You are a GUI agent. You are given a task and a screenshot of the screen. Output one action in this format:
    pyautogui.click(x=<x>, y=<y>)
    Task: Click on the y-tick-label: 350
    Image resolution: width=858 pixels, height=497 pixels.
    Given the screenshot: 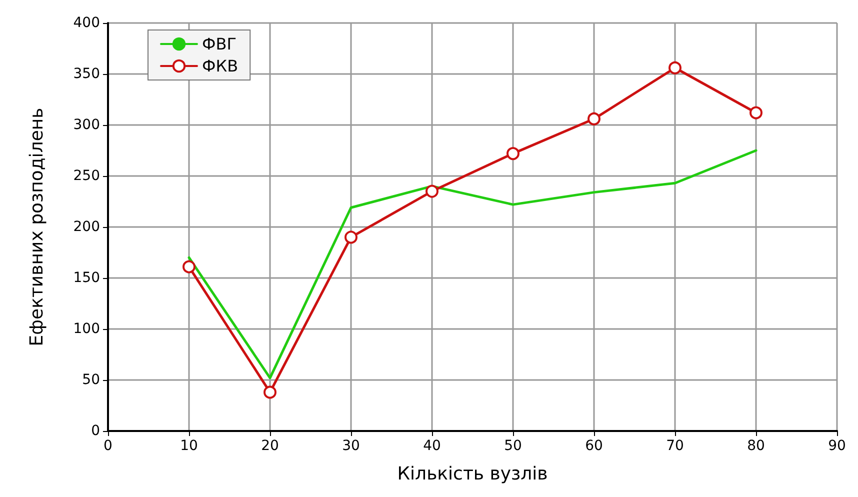 What is the action you would take?
    pyautogui.click(x=86, y=74)
    